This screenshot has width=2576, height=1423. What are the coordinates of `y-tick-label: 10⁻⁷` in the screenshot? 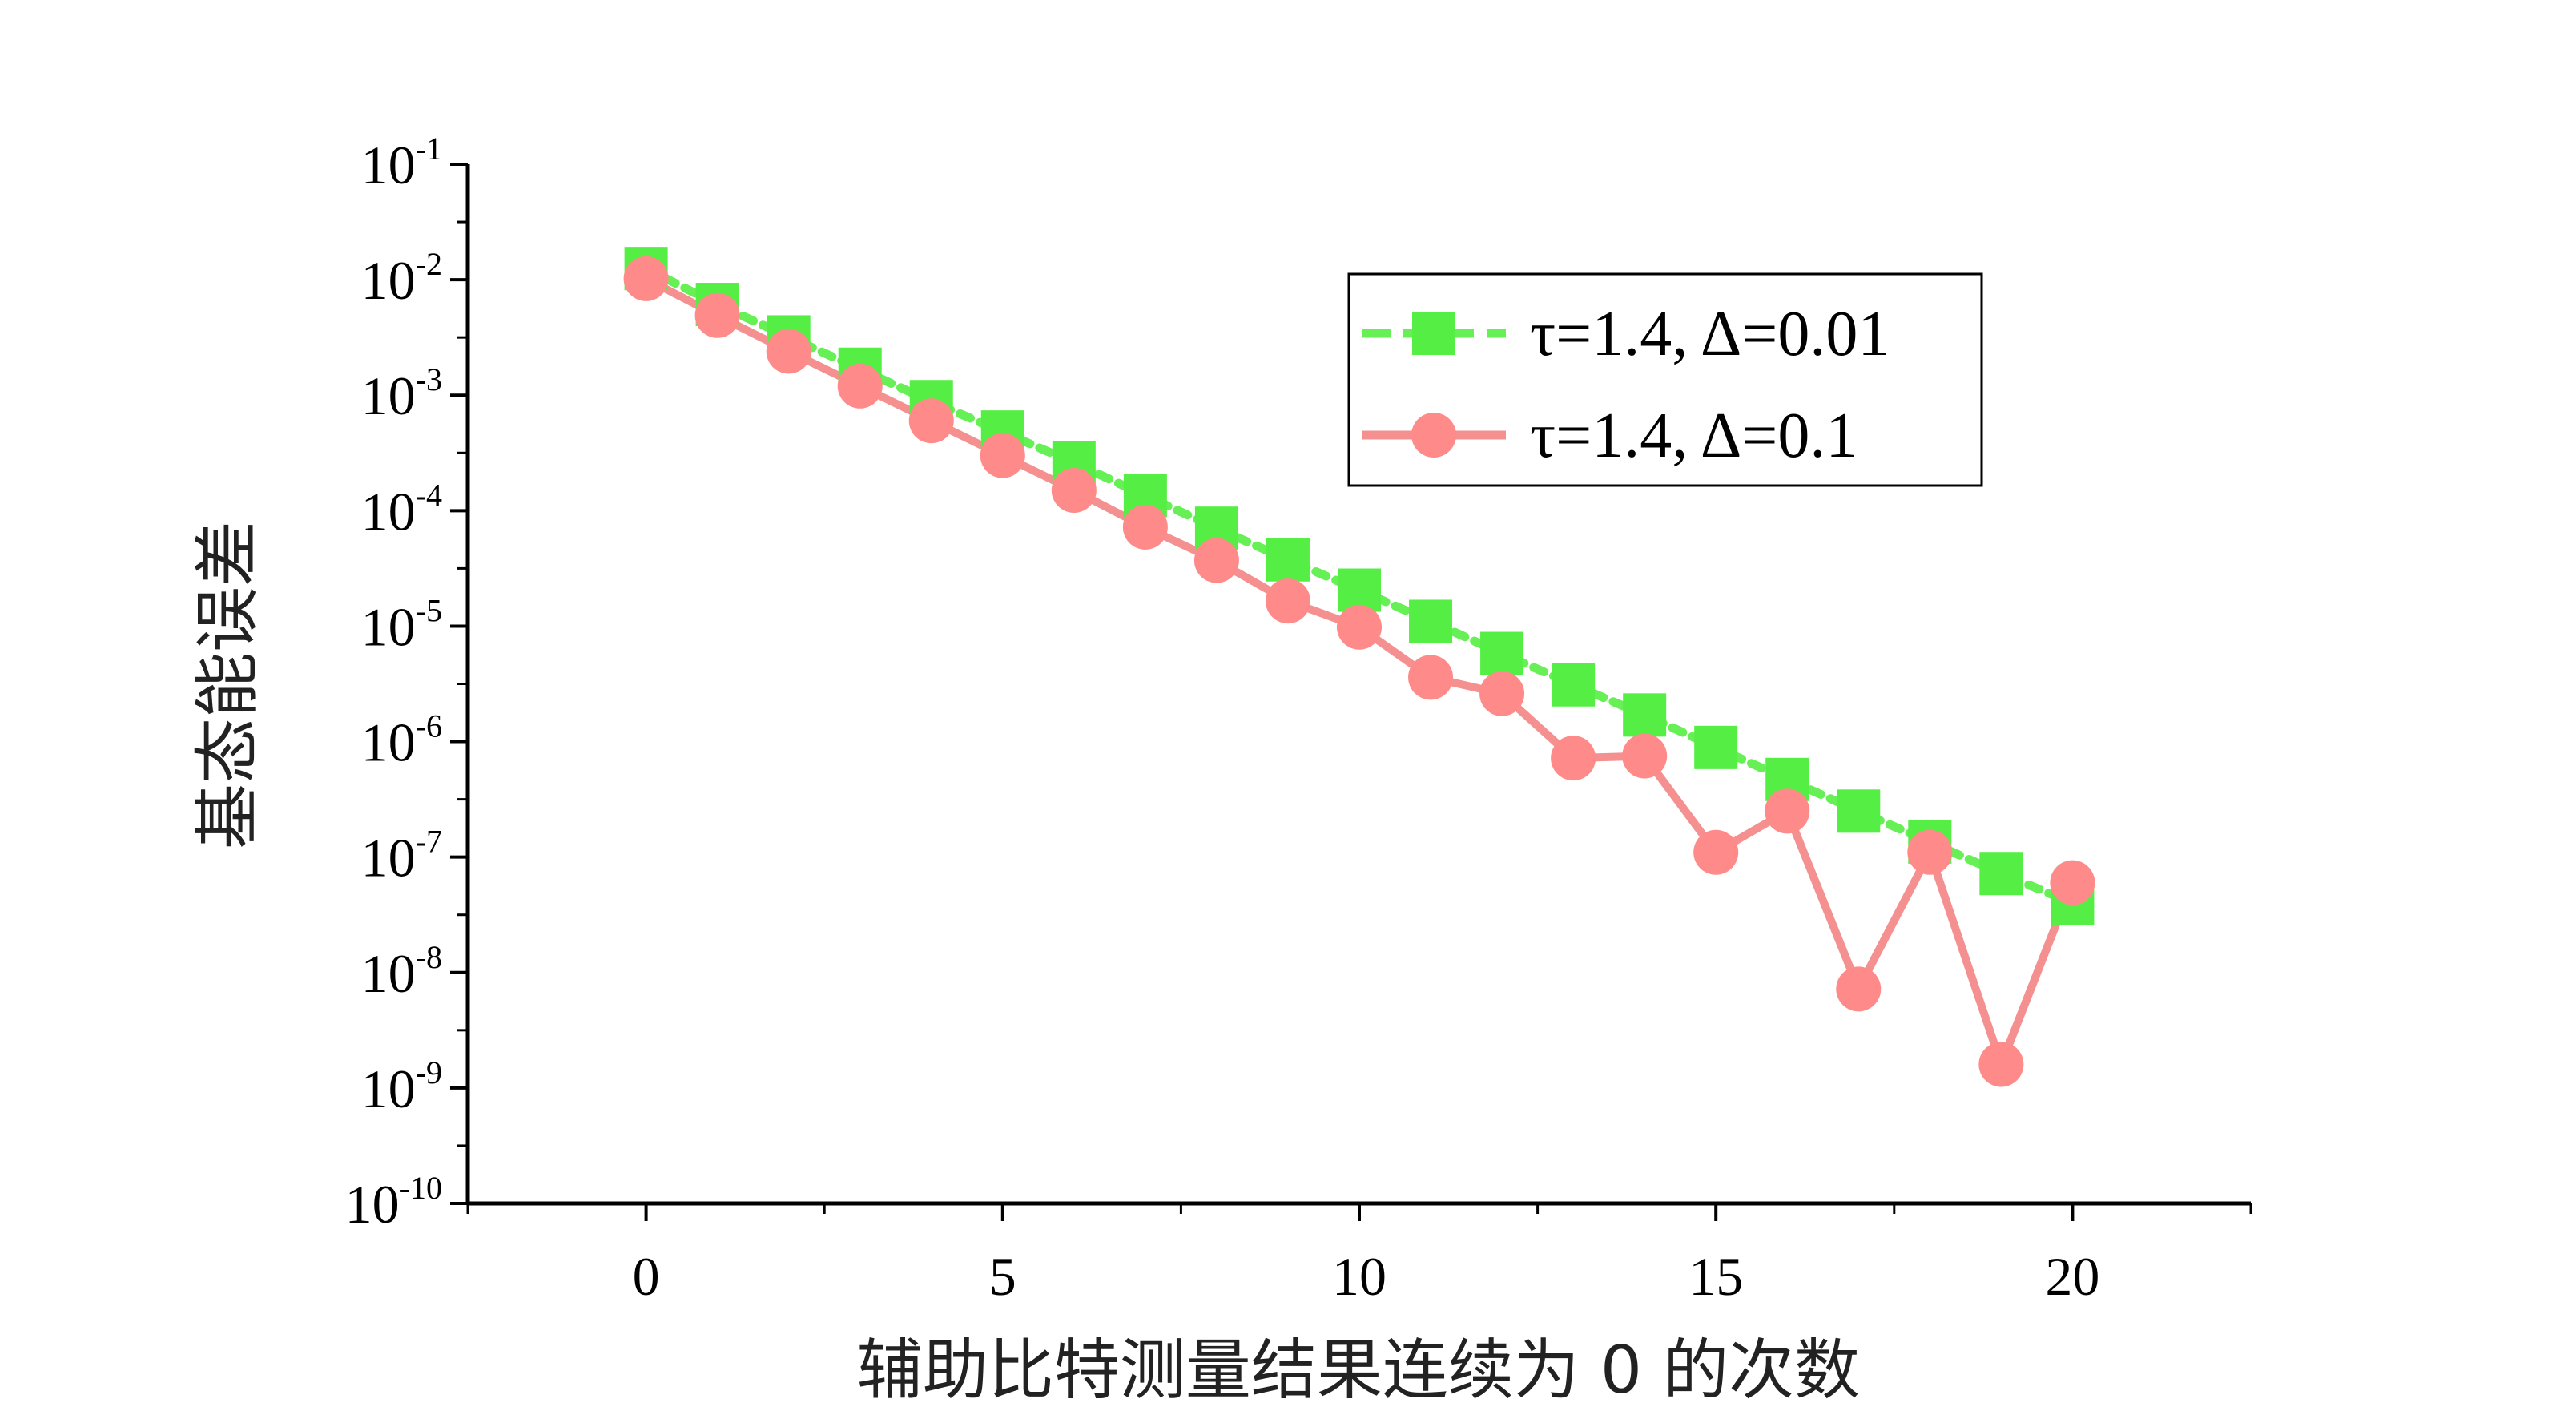 It's located at (401, 857).